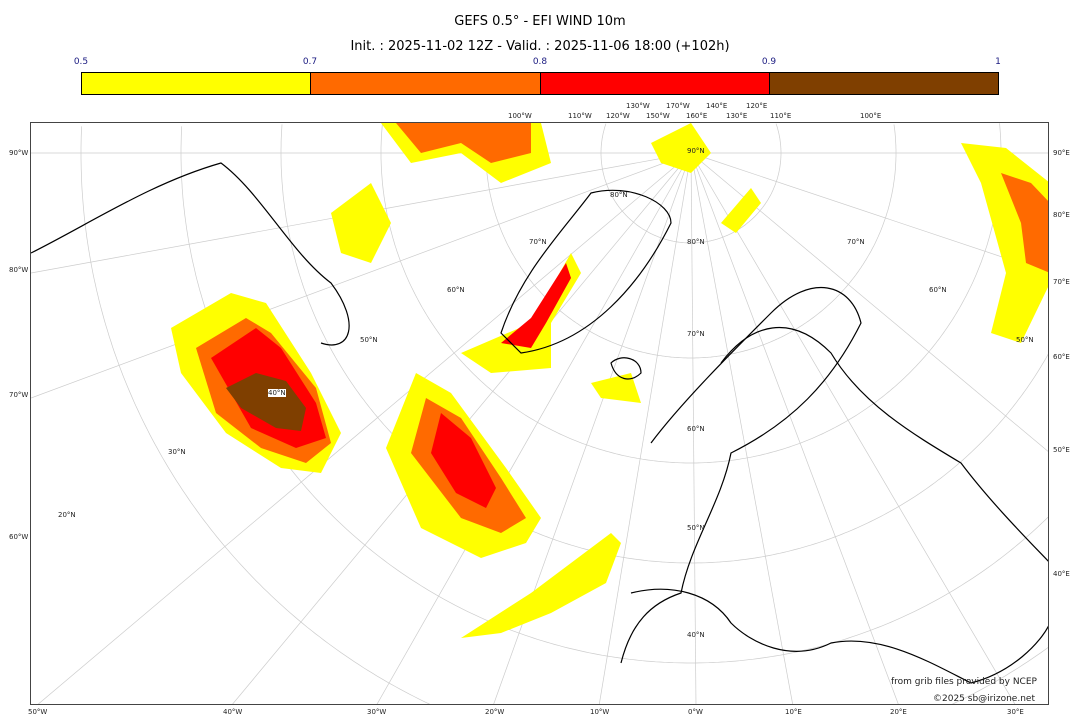 The image size is (1080, 718). What do you see at coordinates (377, 712) in the screenshot?
I see `lon-label-bottom: 30°W` at bounding box center [377, 712].